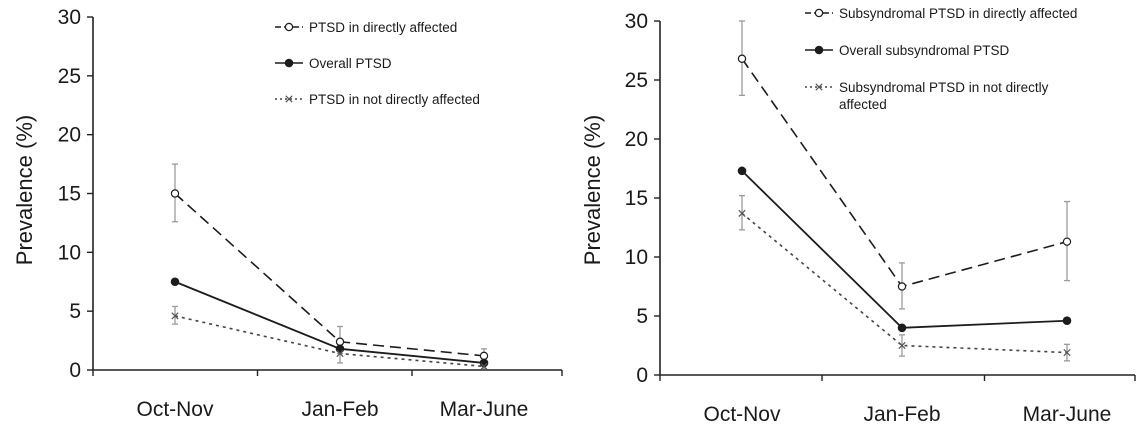  What do you see at coordinates (350, 63) in the screenshot?
I see `legend-label: Overall PTSD` at bounding box center [350, 63].